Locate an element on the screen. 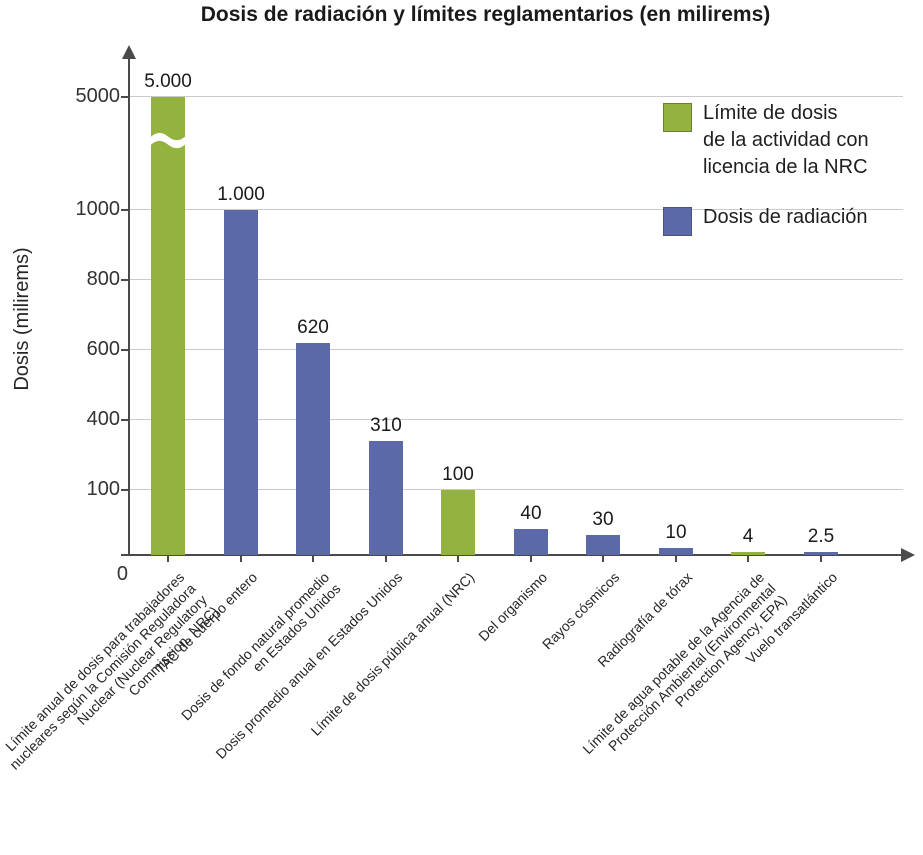 The width and height of the screenshot is (923, 855). x-axis-line is located at coordinates (516, 555).